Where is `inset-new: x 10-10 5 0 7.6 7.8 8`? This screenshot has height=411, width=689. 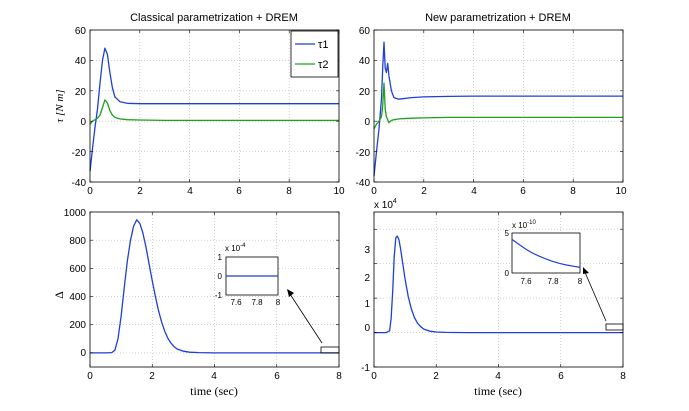
inset-new: x 10-10 5 0 7.6 7.8 8 is located at coordinates (544, 253).